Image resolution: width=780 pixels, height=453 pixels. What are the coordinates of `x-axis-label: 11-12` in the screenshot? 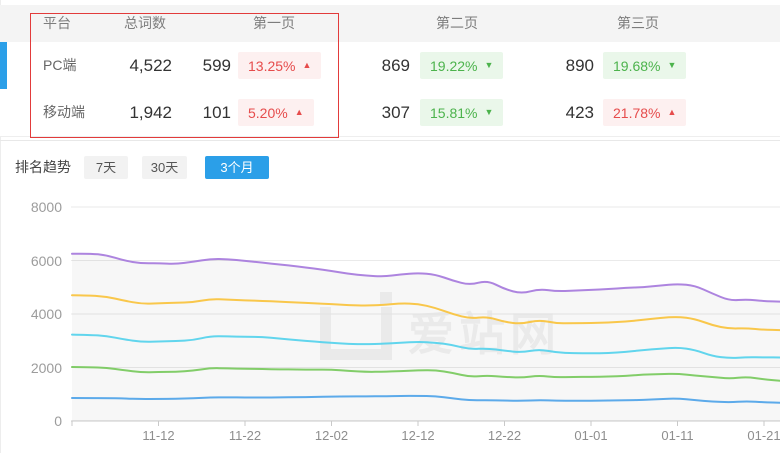 It's located at (158, 435).